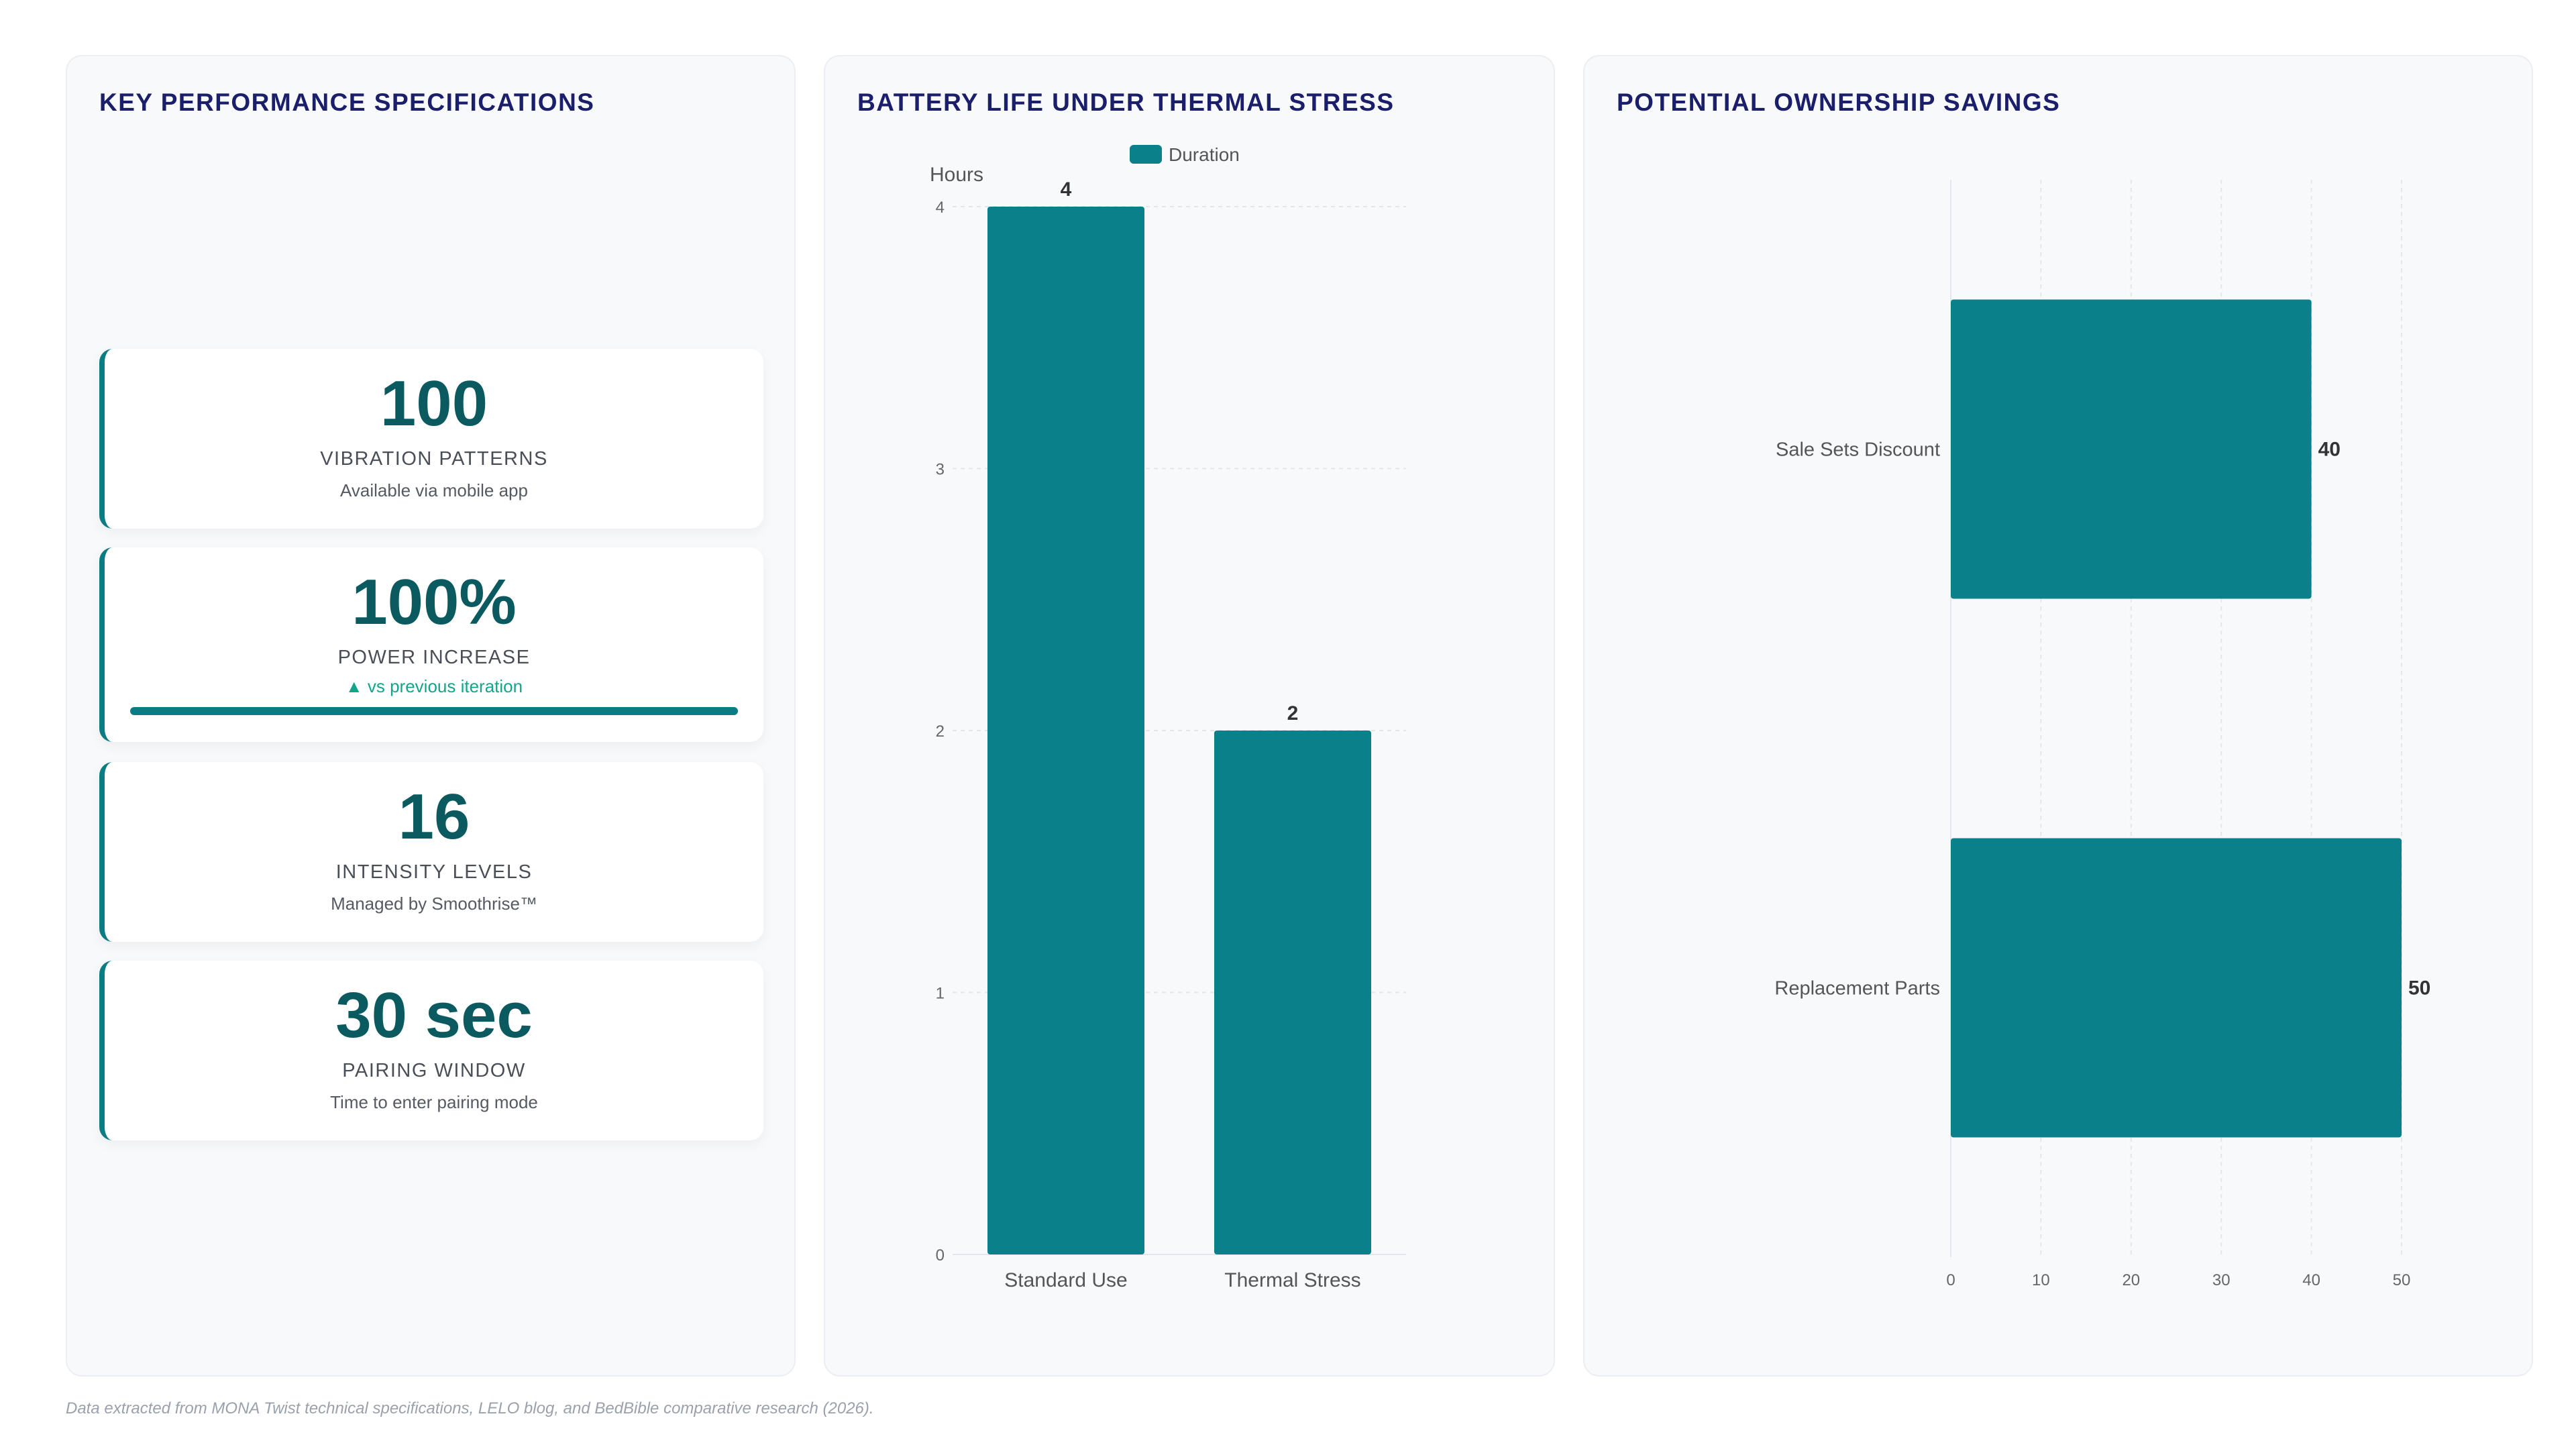  Describe the element at coordinates (1292, 1280) in the screenshot. I see `x-tick-label: Thermal Stress` at that location.